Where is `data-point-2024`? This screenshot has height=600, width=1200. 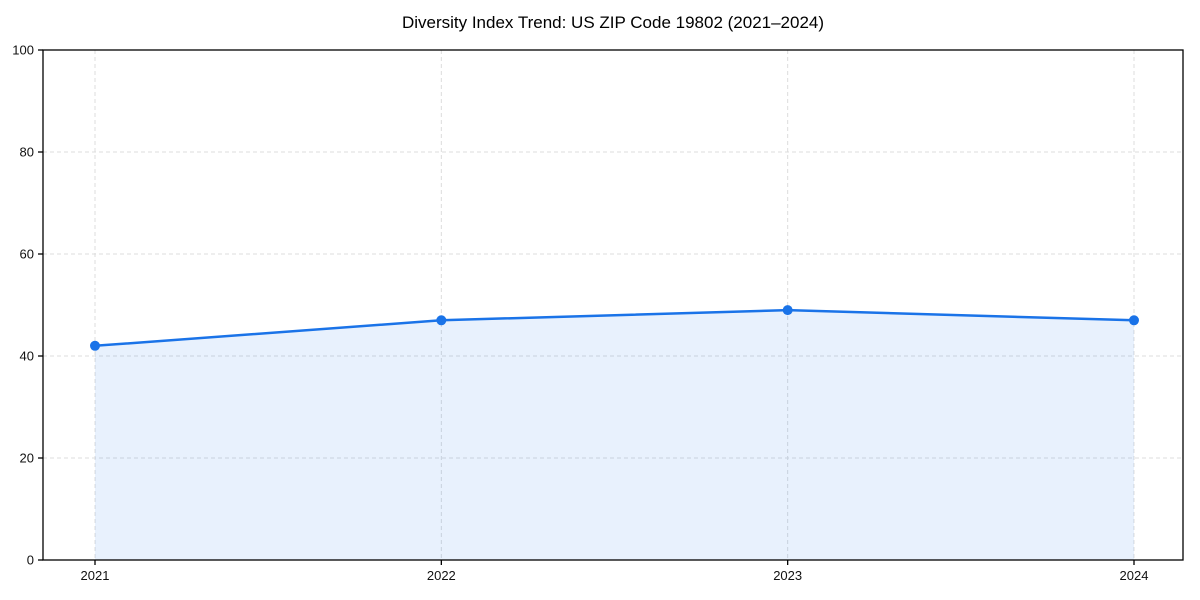 data-point-2024 is located at coordinates (1134, 320).